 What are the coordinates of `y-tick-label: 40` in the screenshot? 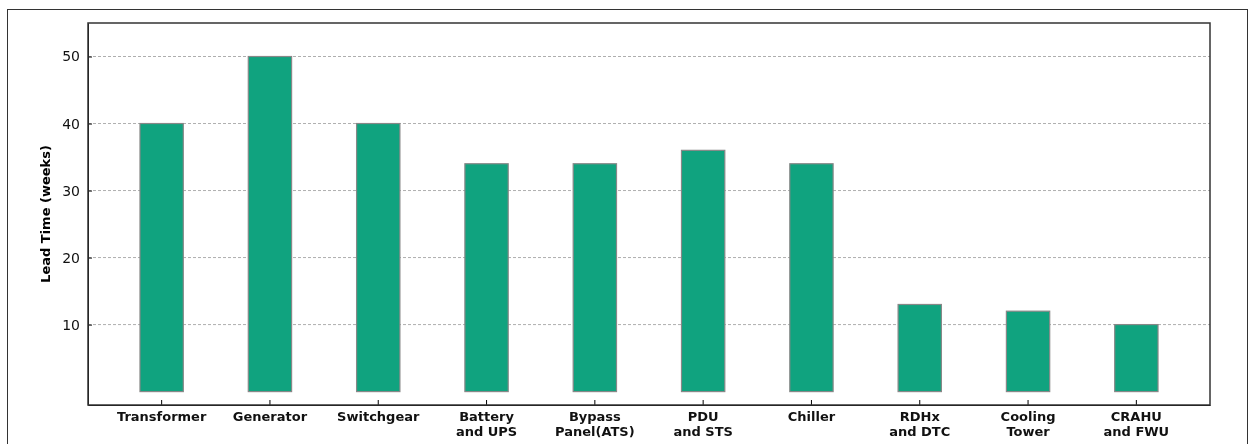 It's located at (71, 123).